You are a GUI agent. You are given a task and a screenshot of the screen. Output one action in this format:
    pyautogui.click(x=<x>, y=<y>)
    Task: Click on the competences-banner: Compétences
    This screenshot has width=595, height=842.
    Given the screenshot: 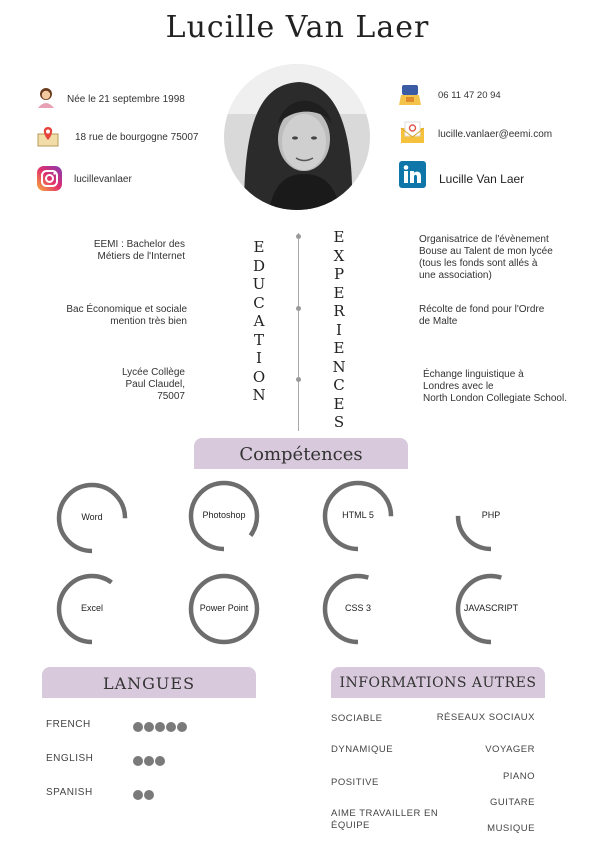 What is the action you would take?
    pyautogui.click(x=301, y=453)
    